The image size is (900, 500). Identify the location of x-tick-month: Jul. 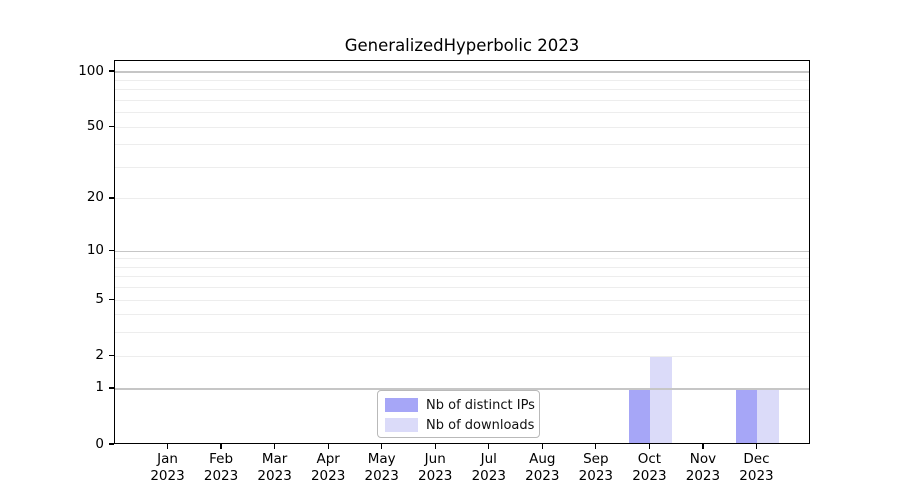
(488, 459).